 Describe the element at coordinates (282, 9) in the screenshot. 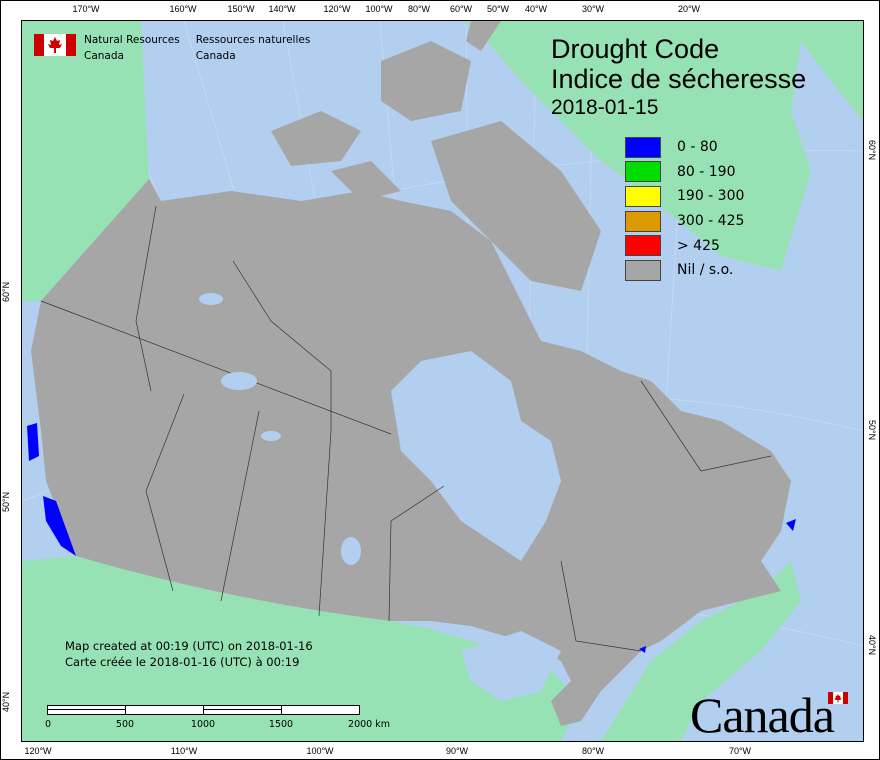

I see `graticule-label-top: 140°W` at that location.